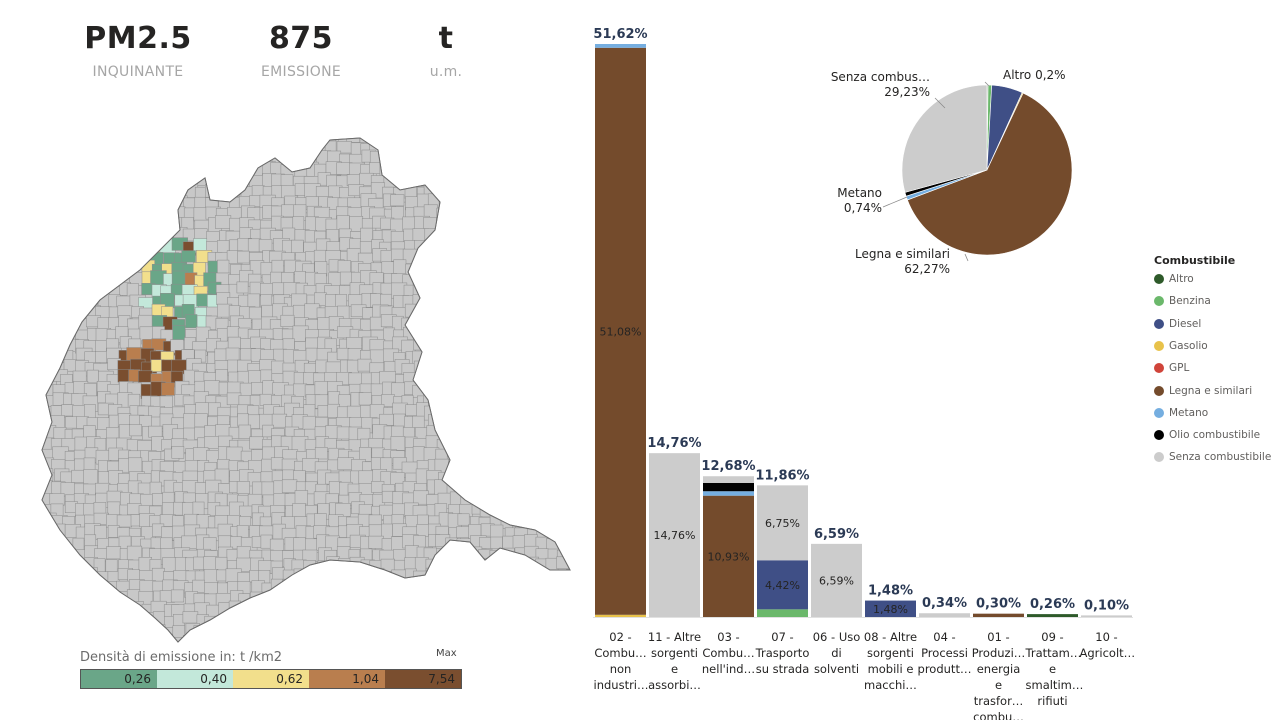  What do you see at coordinates (728, 556) in the screenshot?
I see `bar-segment` at bounding box center [728, 556].